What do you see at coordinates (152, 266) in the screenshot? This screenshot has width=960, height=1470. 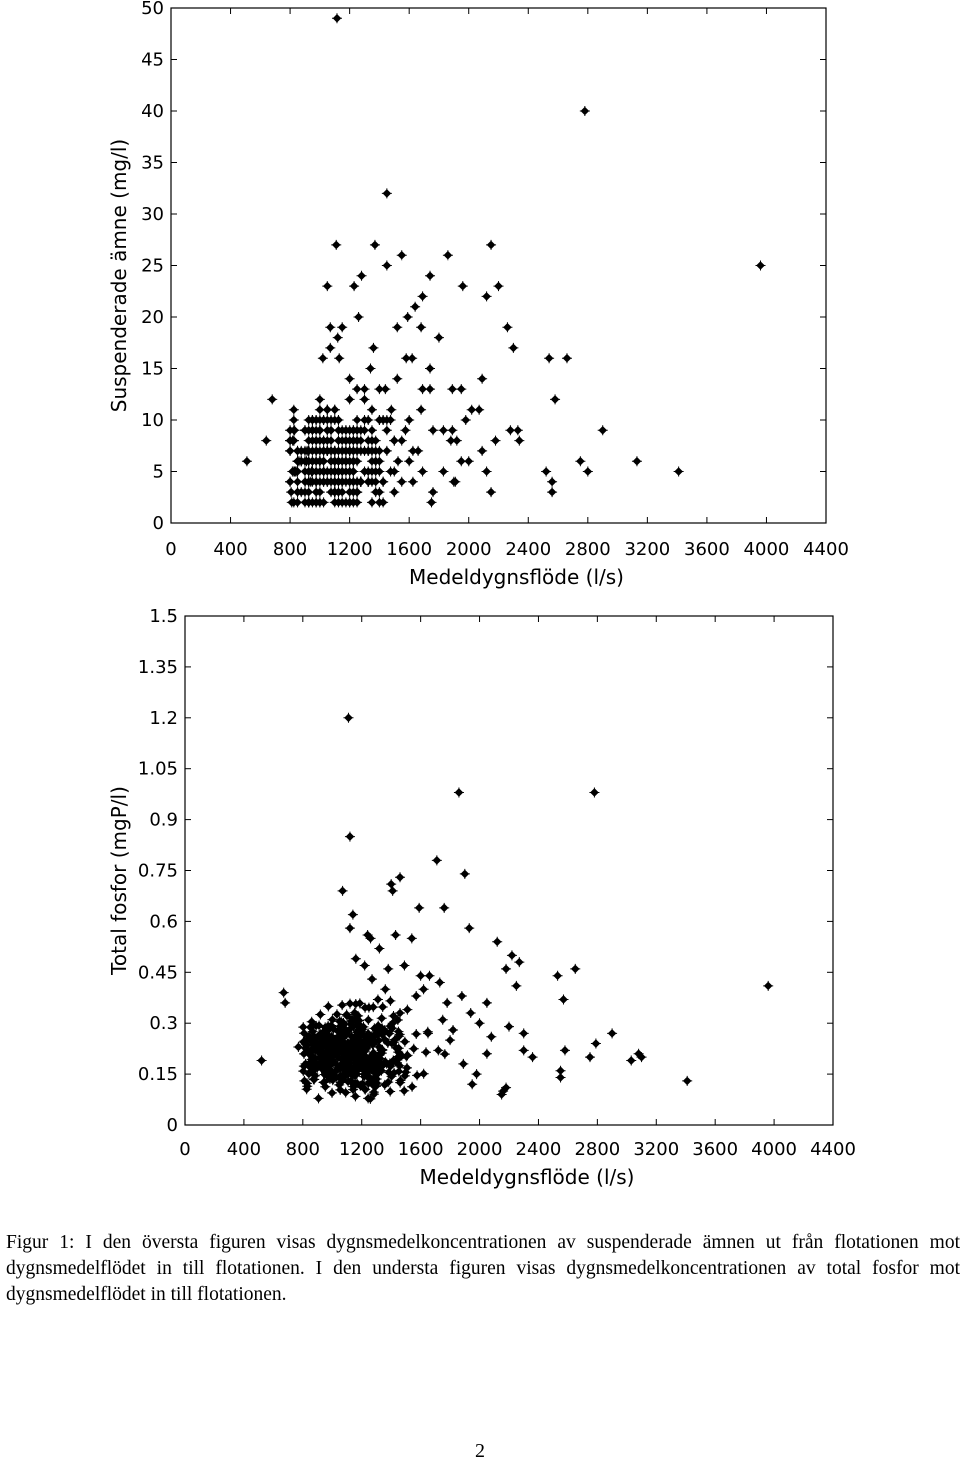 I see `y-tick-label: 25` at bounding box center [152, 266].